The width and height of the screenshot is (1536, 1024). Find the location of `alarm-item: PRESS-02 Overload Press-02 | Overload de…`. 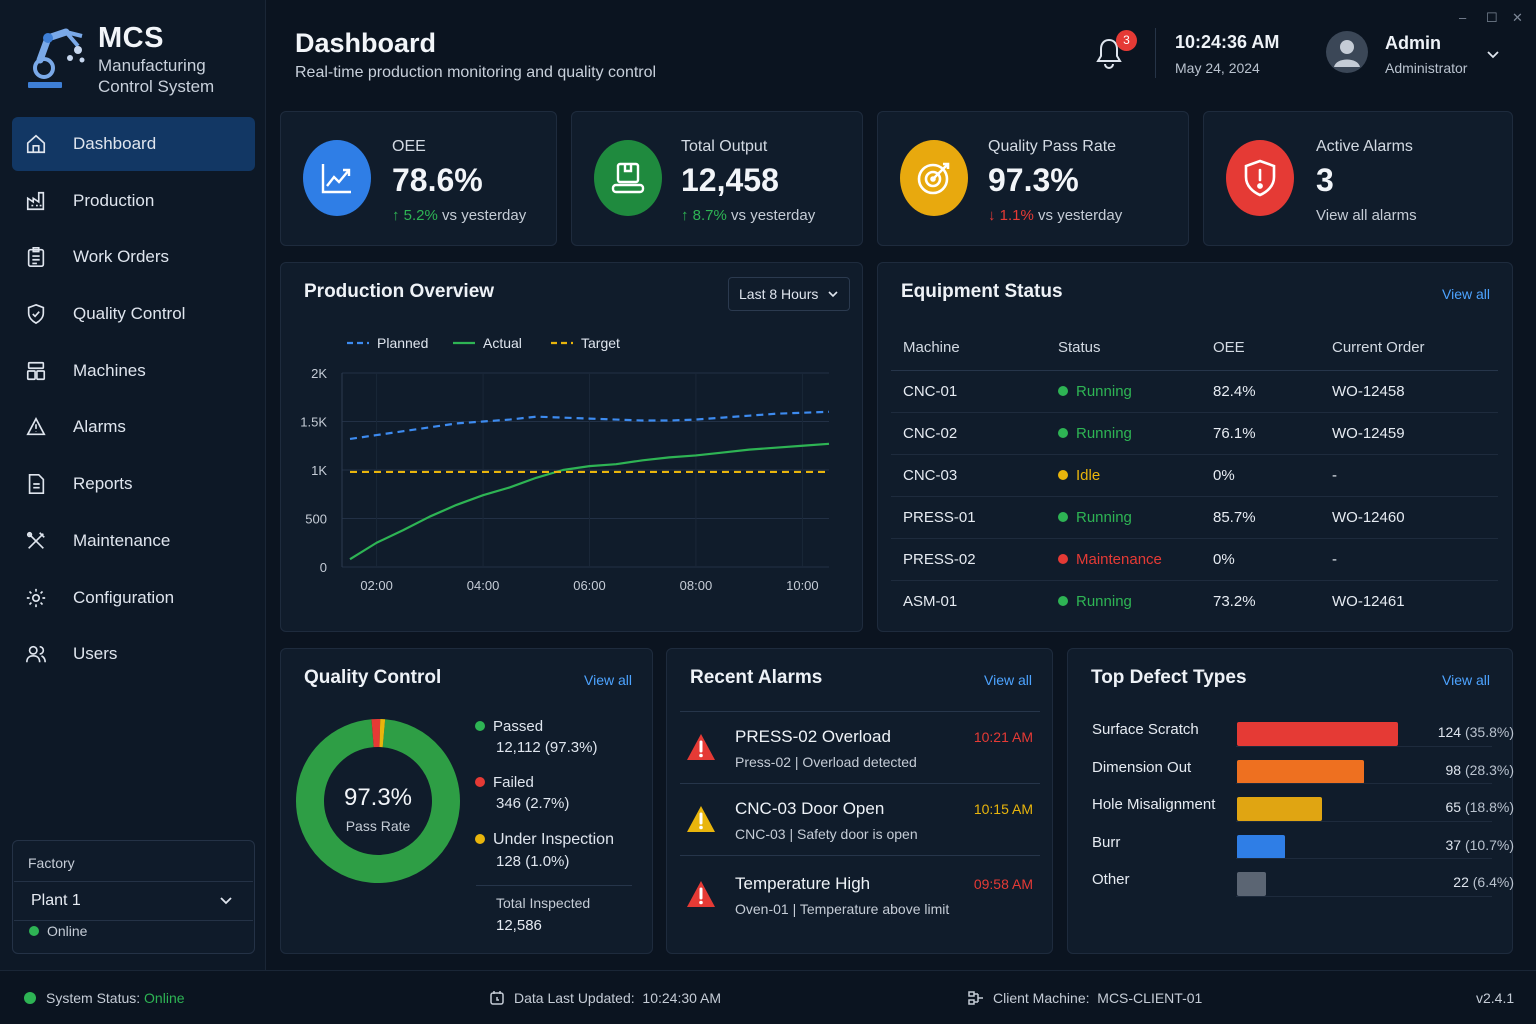

alarm-item: PRESS-02 Overload Press-02 | Overload de… is located at coordinates (860, 757).